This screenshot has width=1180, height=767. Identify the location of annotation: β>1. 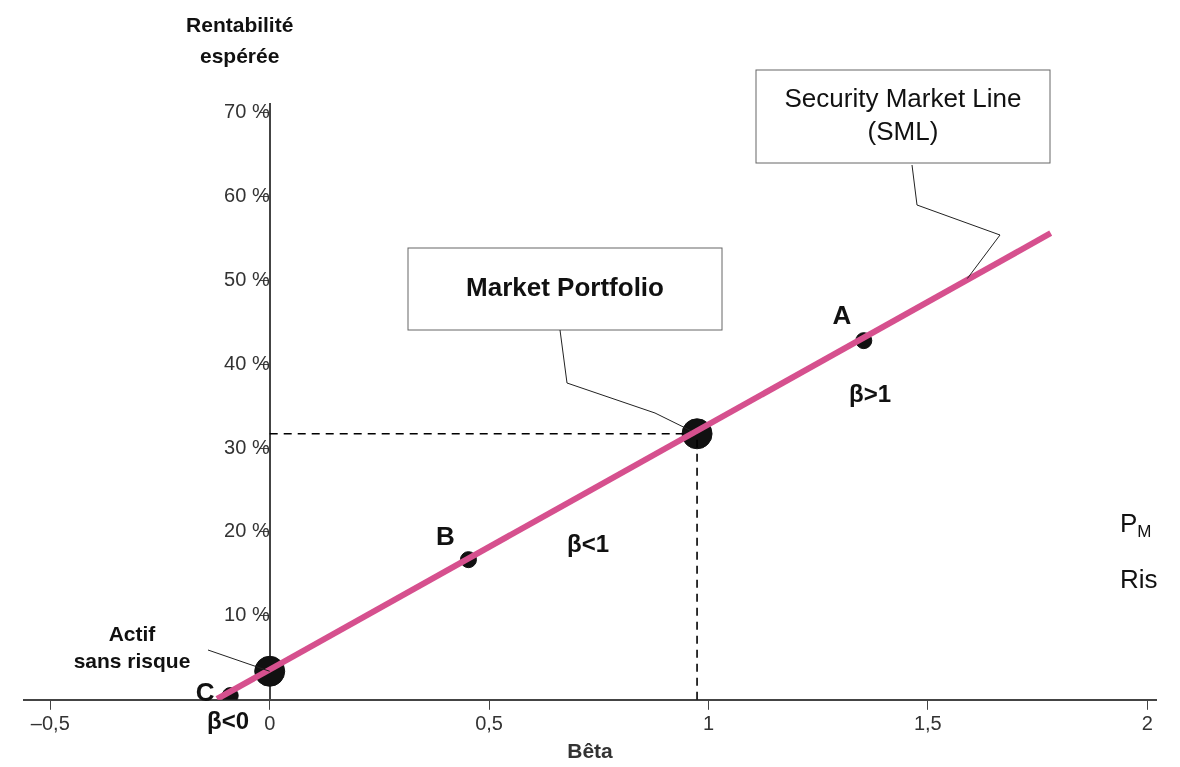
(870, 393).